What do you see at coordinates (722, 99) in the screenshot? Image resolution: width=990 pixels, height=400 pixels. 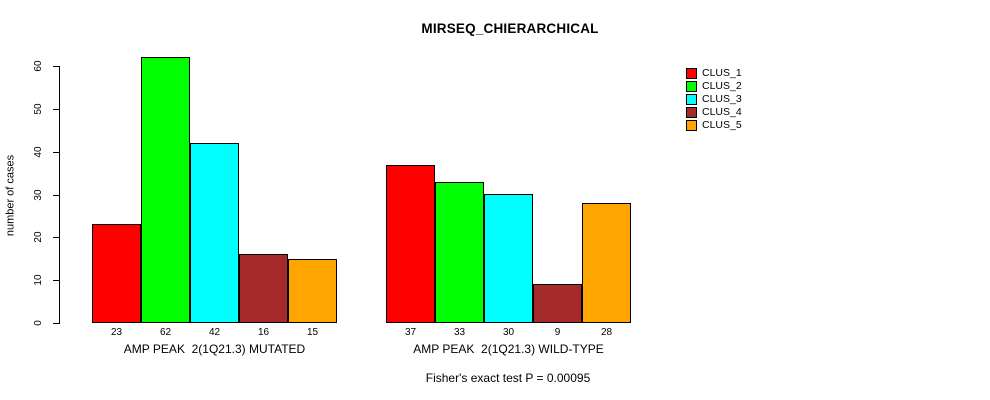 I see `legend-label: CLUS_3` at bounding box center [722, 99].